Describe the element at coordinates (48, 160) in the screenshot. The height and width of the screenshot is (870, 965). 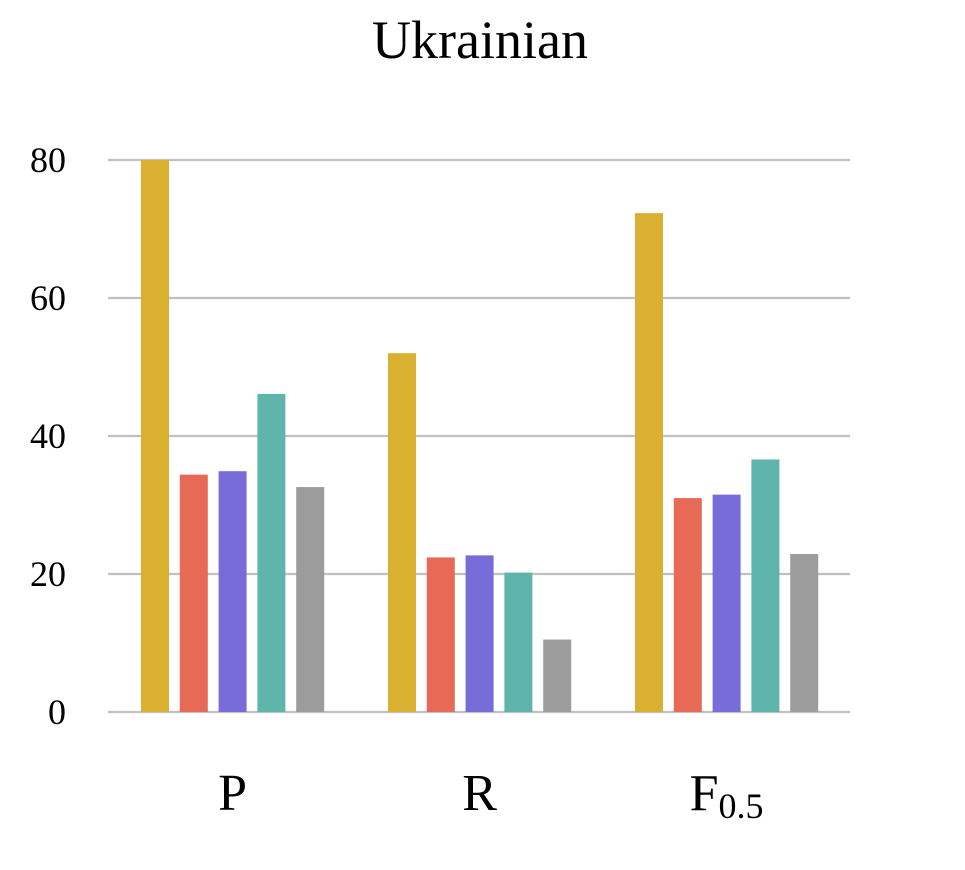
I see `y-tick-label: 80` at that location.